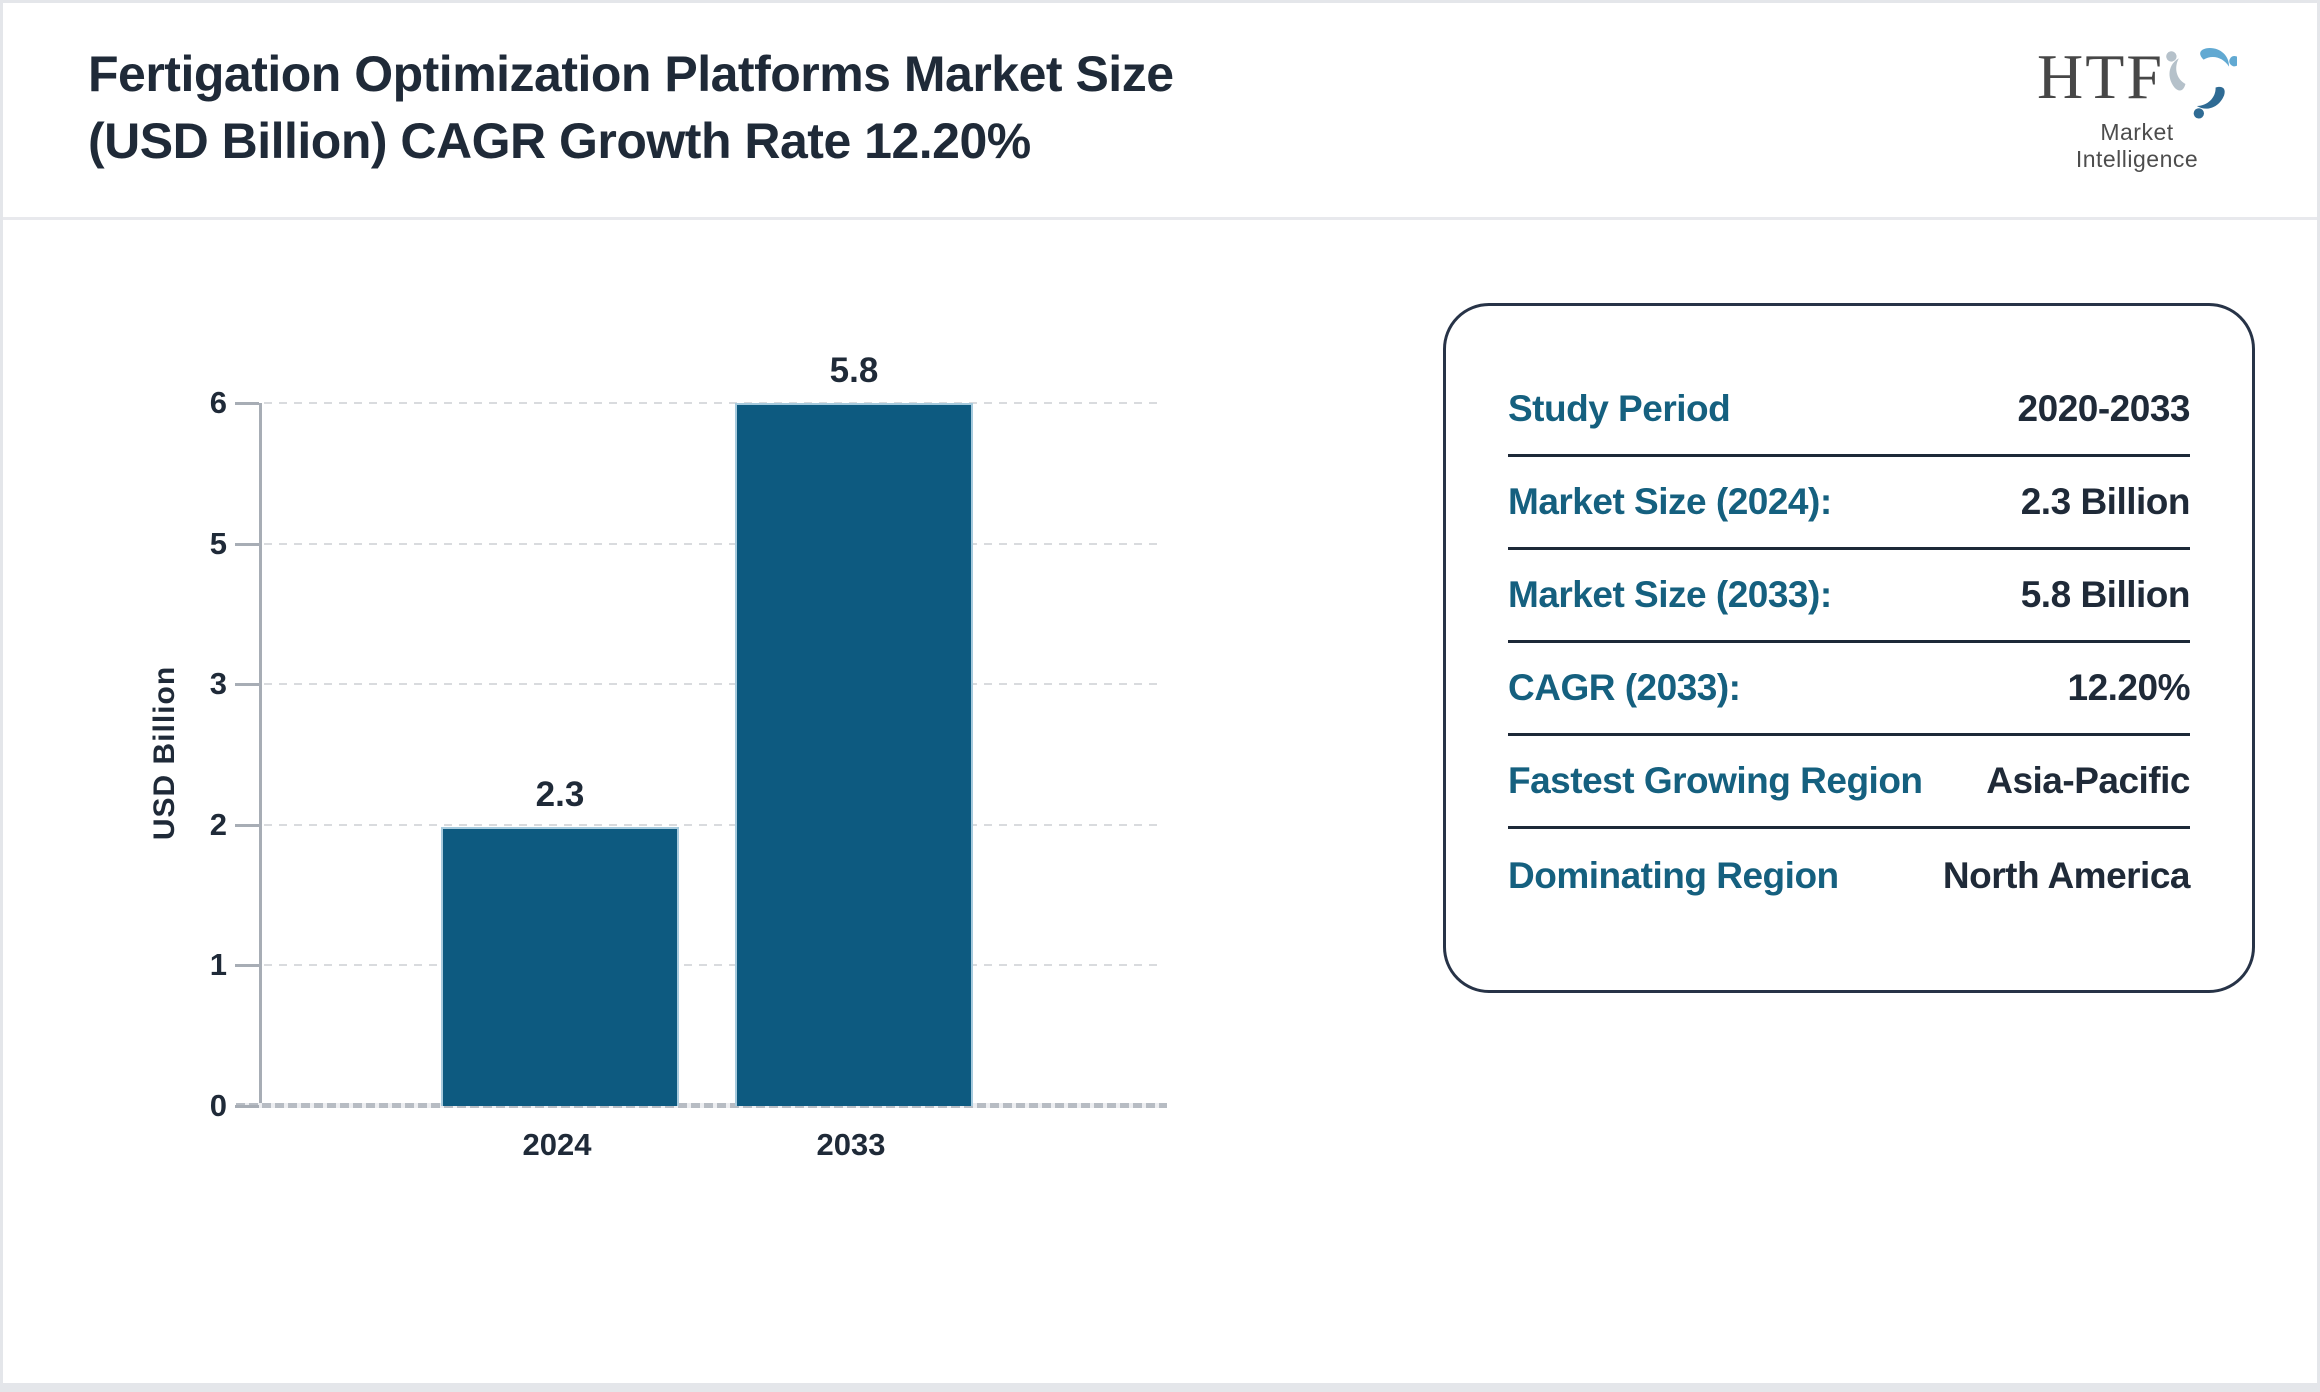 The height and width of the screenshot is (1392, 2320). I want to click on info-row: Study Period 2020-2033, so click(1849, 410).